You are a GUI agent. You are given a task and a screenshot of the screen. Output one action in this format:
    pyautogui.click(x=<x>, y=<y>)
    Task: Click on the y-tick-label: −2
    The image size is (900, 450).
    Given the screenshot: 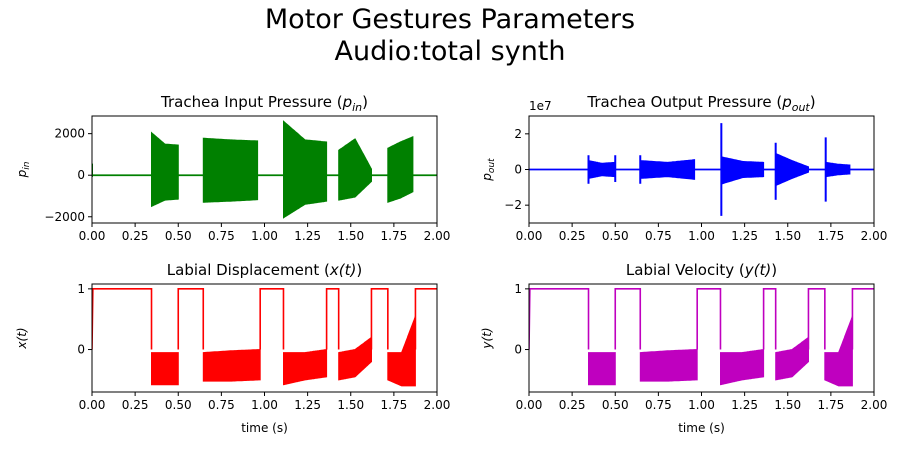 What is the action you would take?
    pyautogui.click(x=513, y=205)
    